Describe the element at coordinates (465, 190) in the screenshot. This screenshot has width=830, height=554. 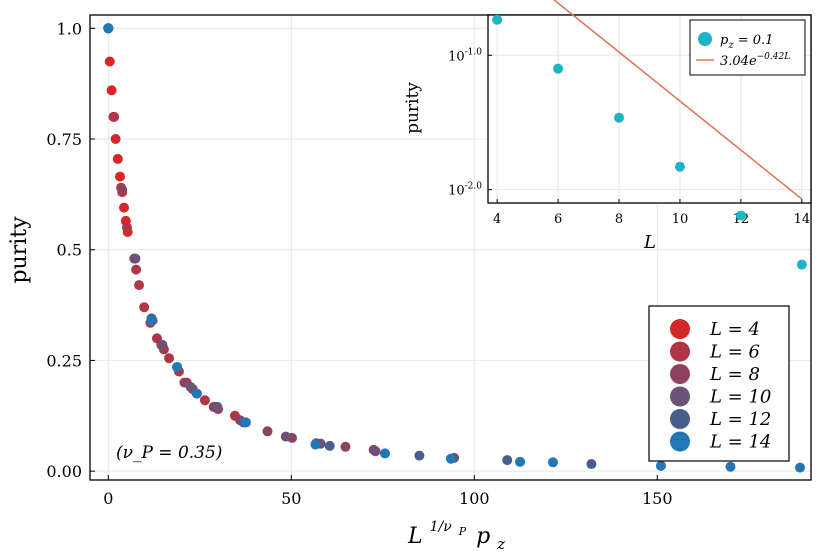
I see `inset-y-tick-label: 10-2.0` at that location.